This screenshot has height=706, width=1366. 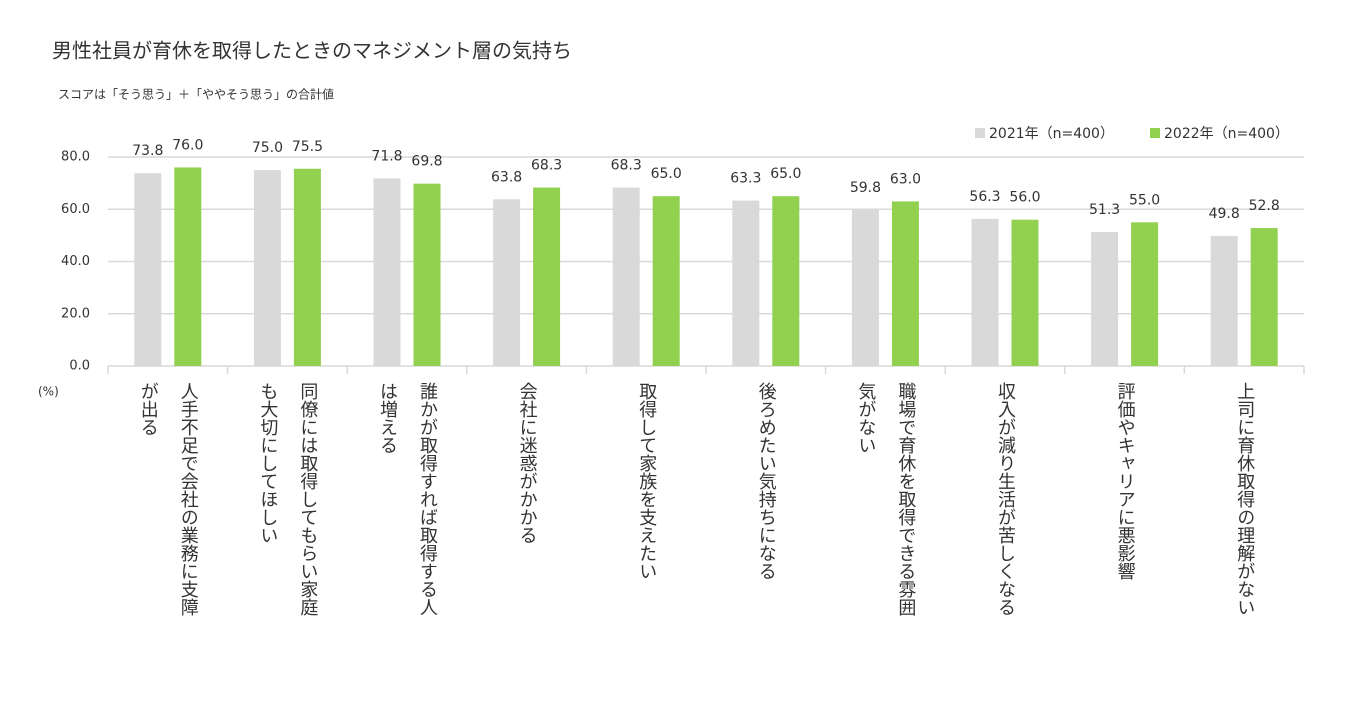 I want to click on x-tick-label: 収入が減り生活が苦しくなる, so click(x=1005, y=499).